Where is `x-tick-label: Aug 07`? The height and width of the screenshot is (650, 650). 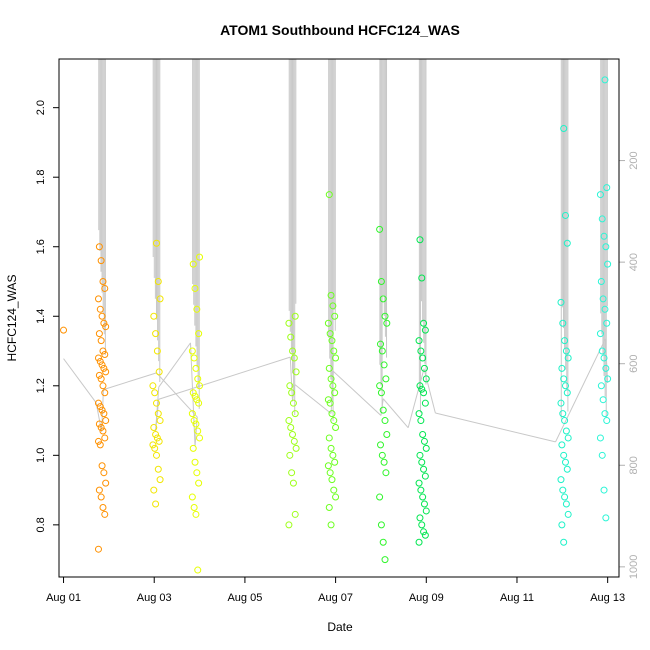
x-tick-label: Aug 07 is located at coordinates (335, 598).